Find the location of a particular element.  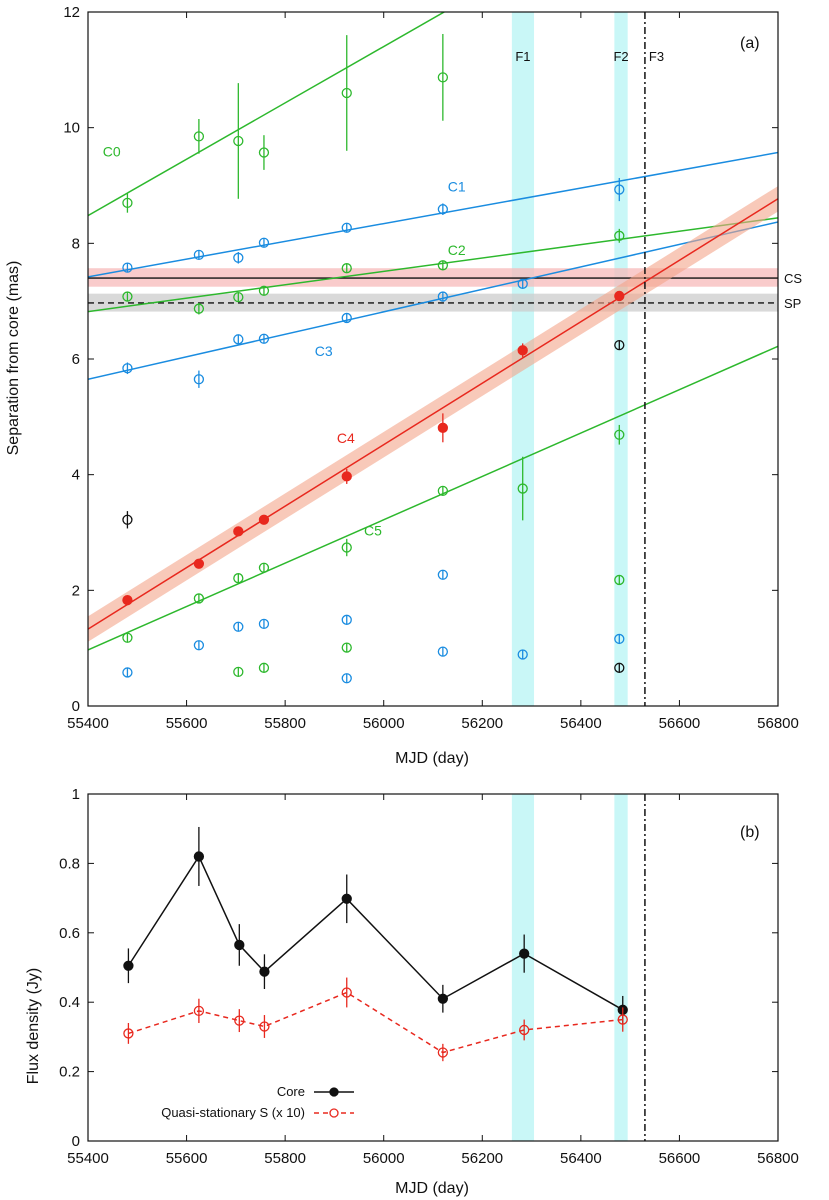

flare-label-f3: F3 is located at coordinates (656, 56).